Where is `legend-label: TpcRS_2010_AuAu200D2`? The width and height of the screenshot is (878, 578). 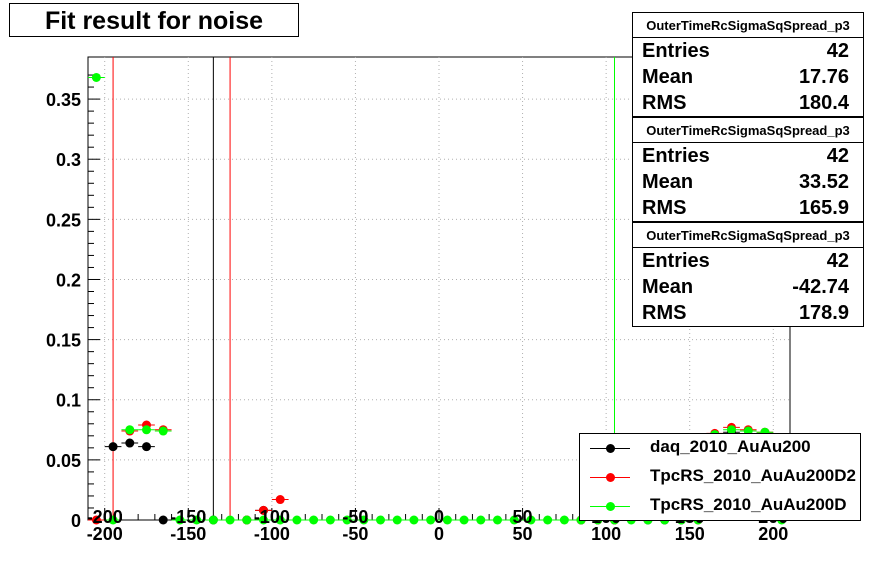
legend-label: TpcRS_2010_AuAu200D2 is located at coordinates (753, 475).